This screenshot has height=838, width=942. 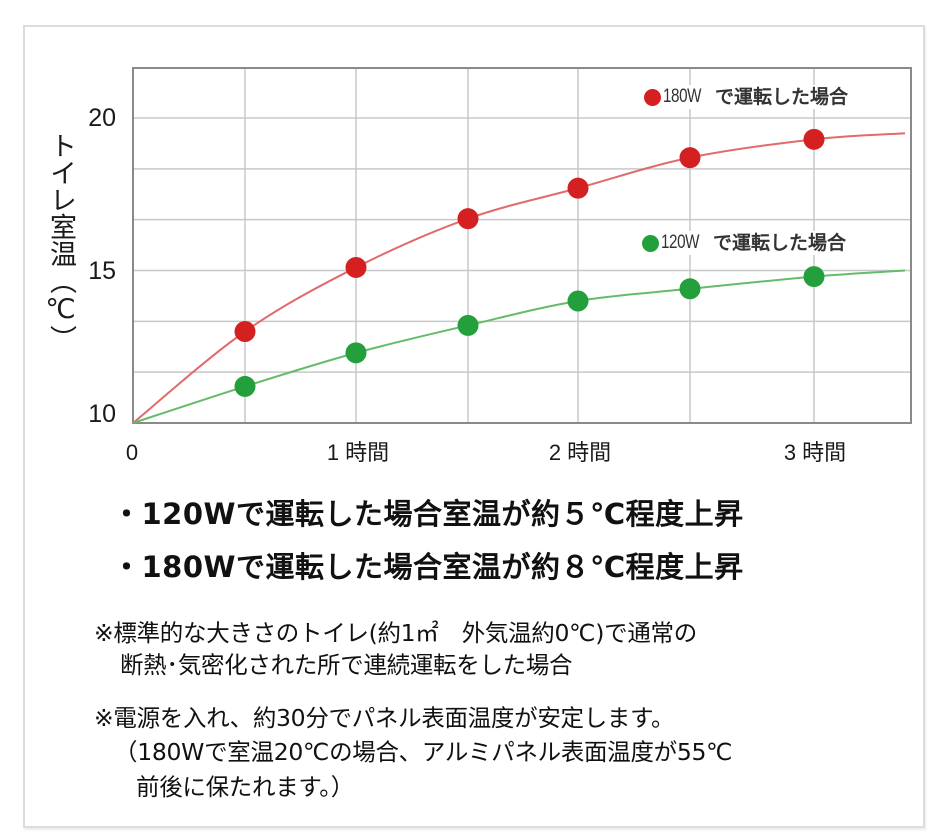 I want to click on summary-180w: ・180Wで運転した場合室温が約８℃程度上昇, so click(x=428, y=567).